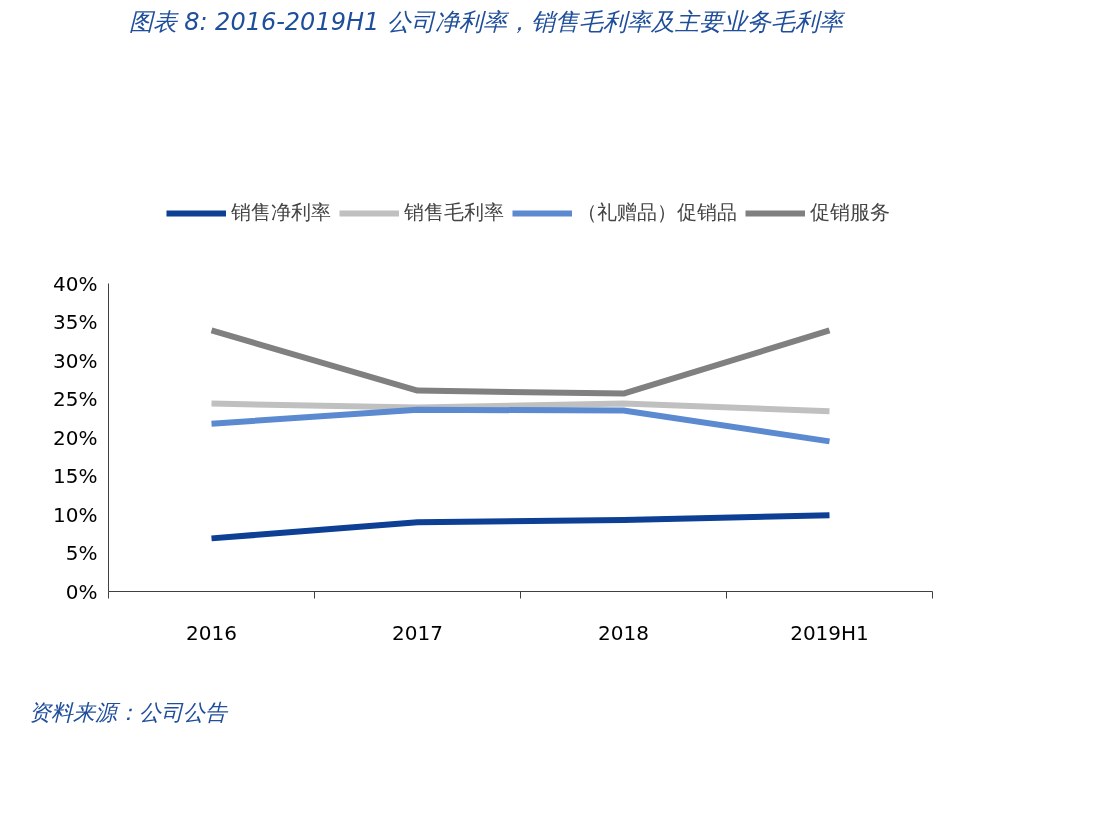  Describe the element at coordinates (75, 283) in the screenshot. I see `y-tick-label: 40%` at that location.